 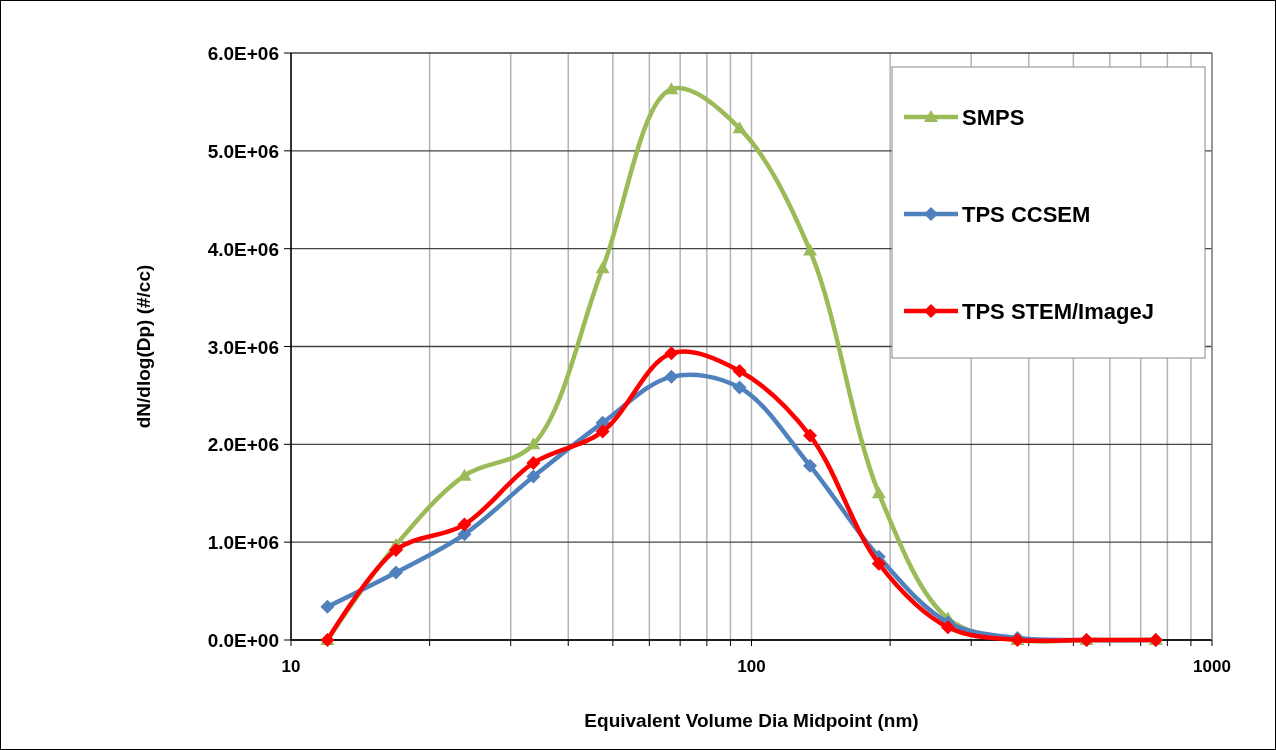 I want to click on x-tick-label: 100, so click(x=751, y=666).